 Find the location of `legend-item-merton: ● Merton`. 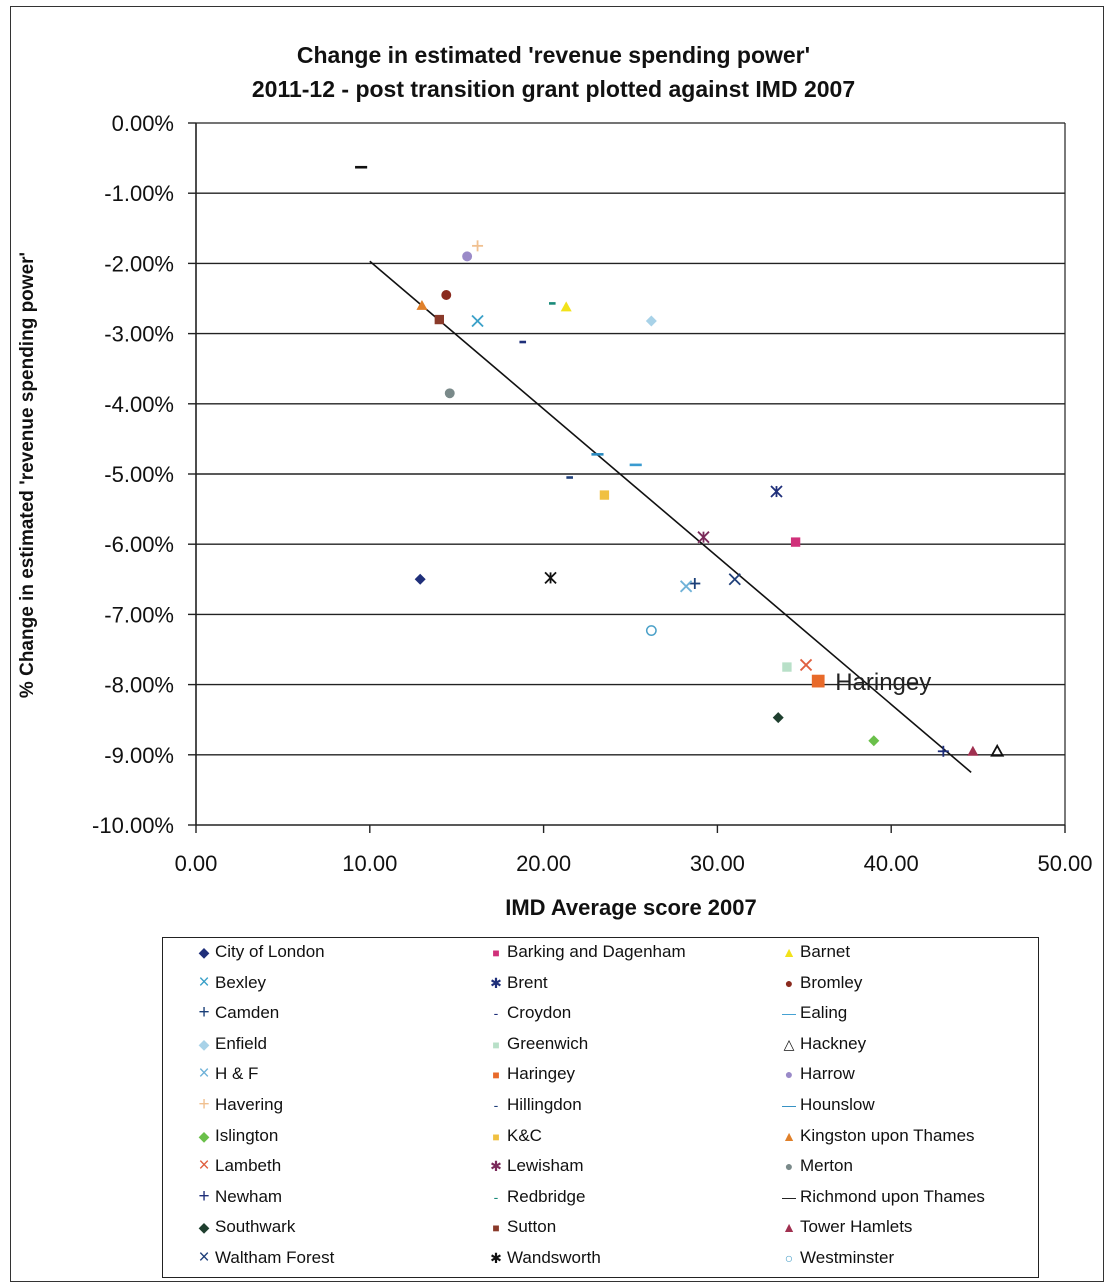

legend-item-merton: ● Merton is located at coordinates (816, 1166).